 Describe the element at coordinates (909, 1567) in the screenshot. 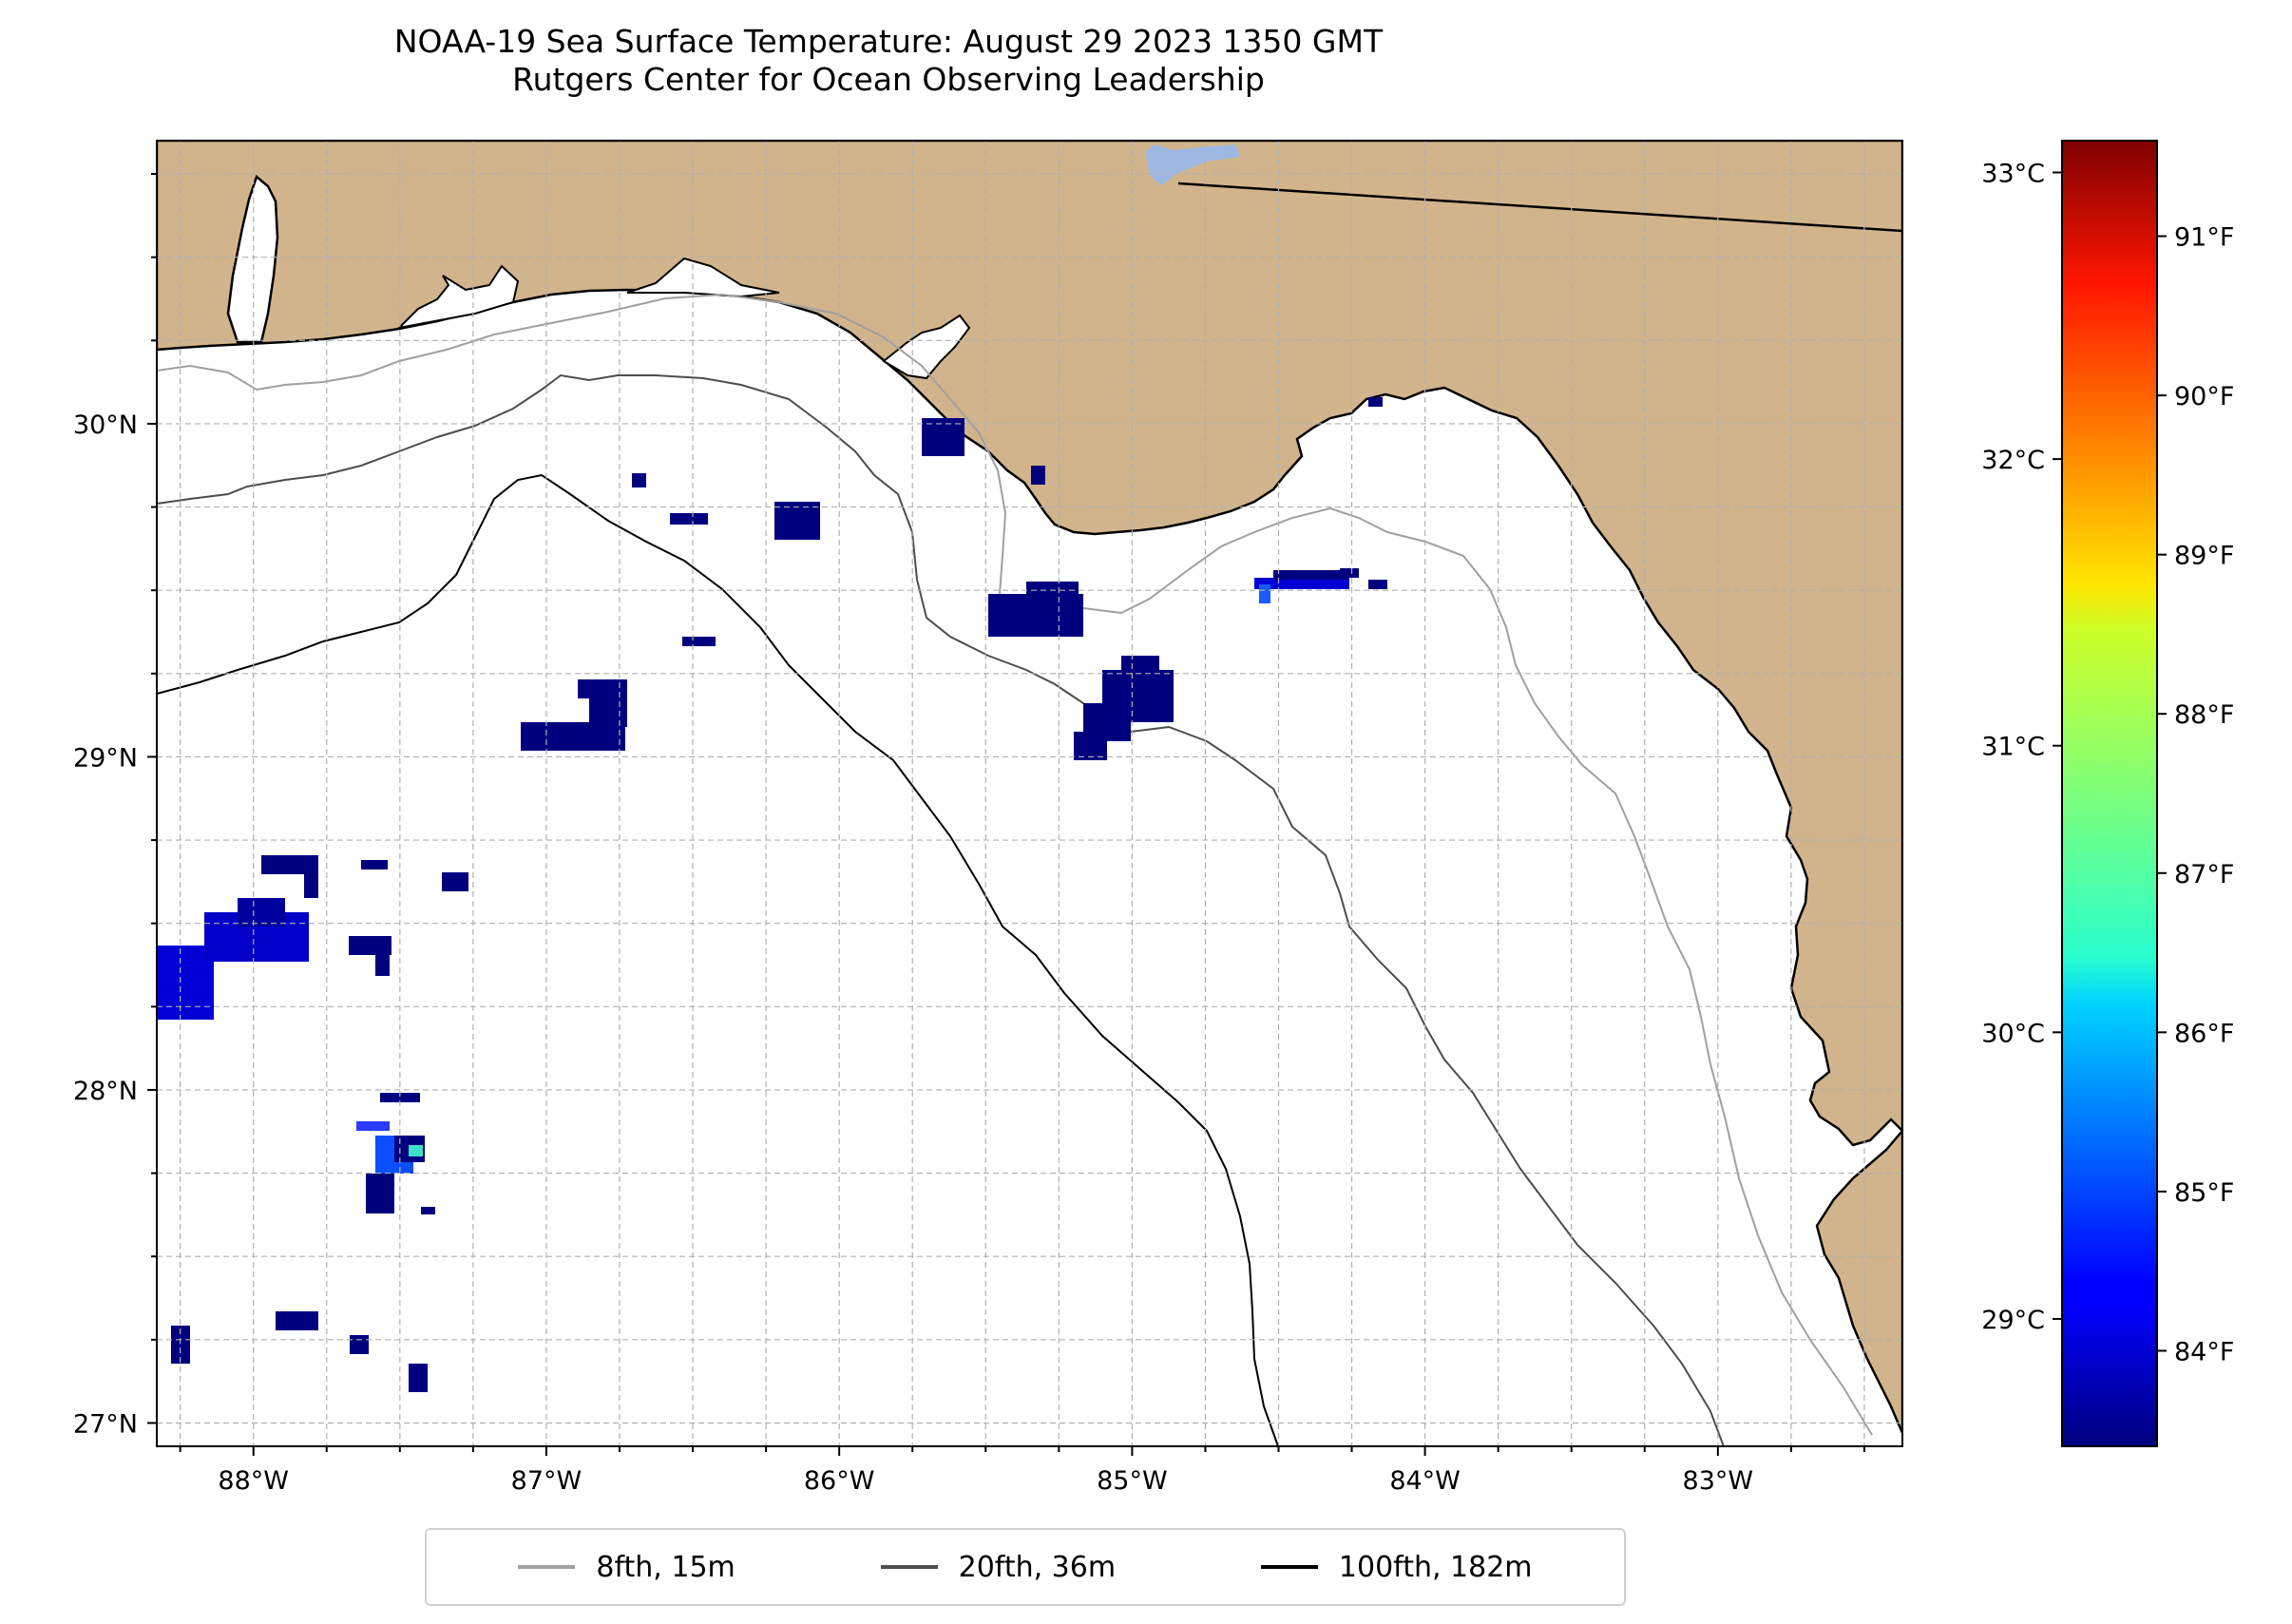

I see `legend-swatch-20fth` at that location.